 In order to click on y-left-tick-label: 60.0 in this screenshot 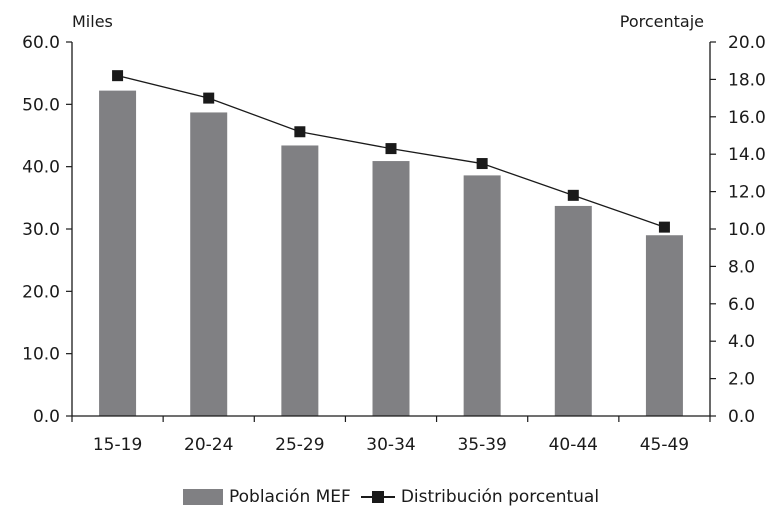, I will do `click(41, 43)`.